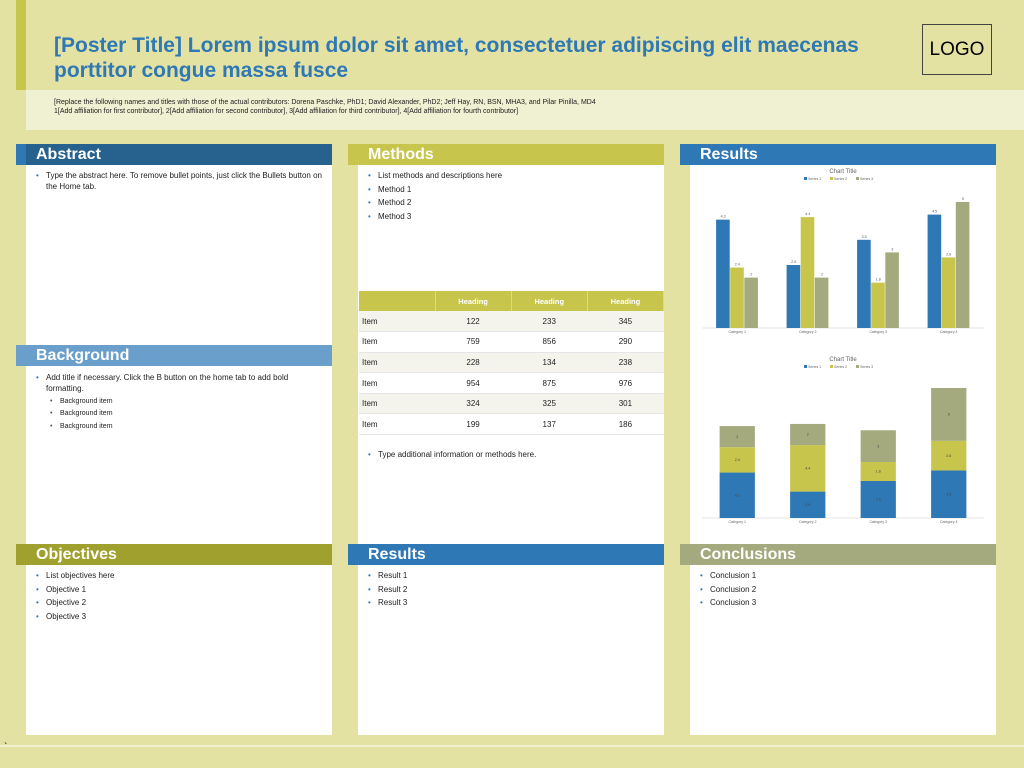 Image resolution: width=1024 pixels, height=768 pixels. What do you see at coordinates (179, 154) in the screenshot?
I see `abstract-heading: Abstract` at bounding box center [179, 154].